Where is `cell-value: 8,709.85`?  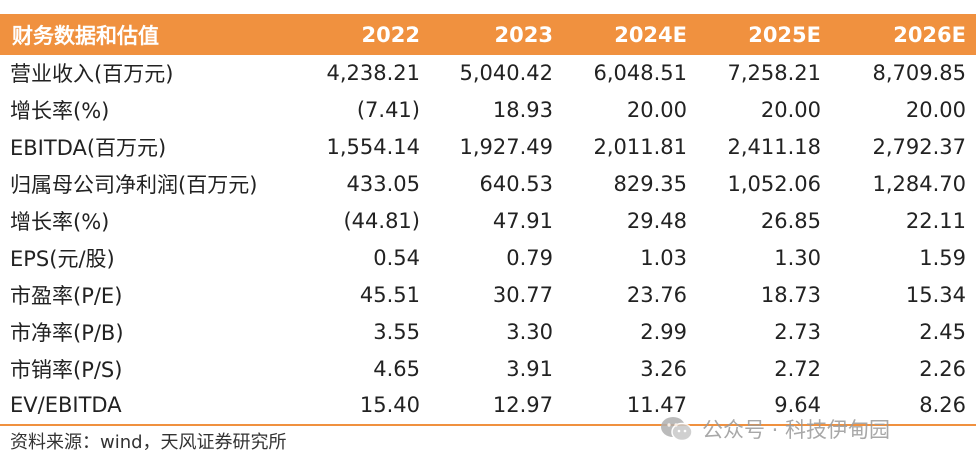 cell-value: 8,709.85 is located at coordinates (919, 73).